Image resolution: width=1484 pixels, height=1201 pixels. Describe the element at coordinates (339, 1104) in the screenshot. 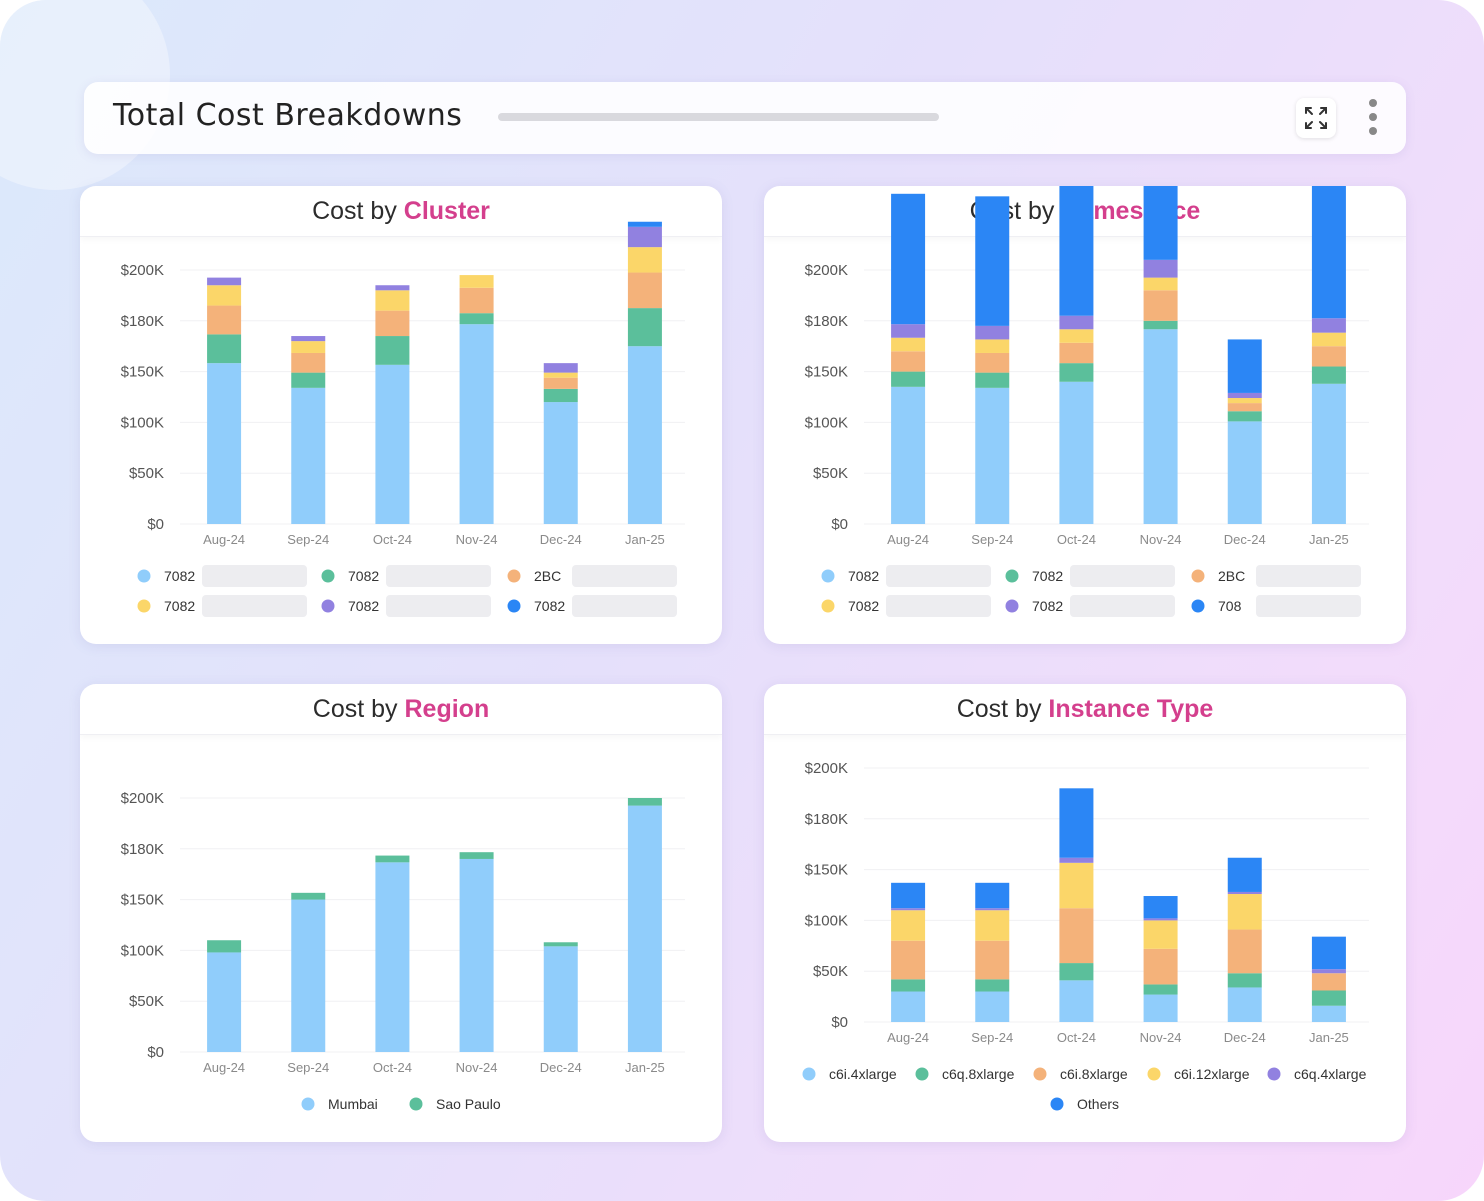

I see `legend-item: Mumbai` at that location.